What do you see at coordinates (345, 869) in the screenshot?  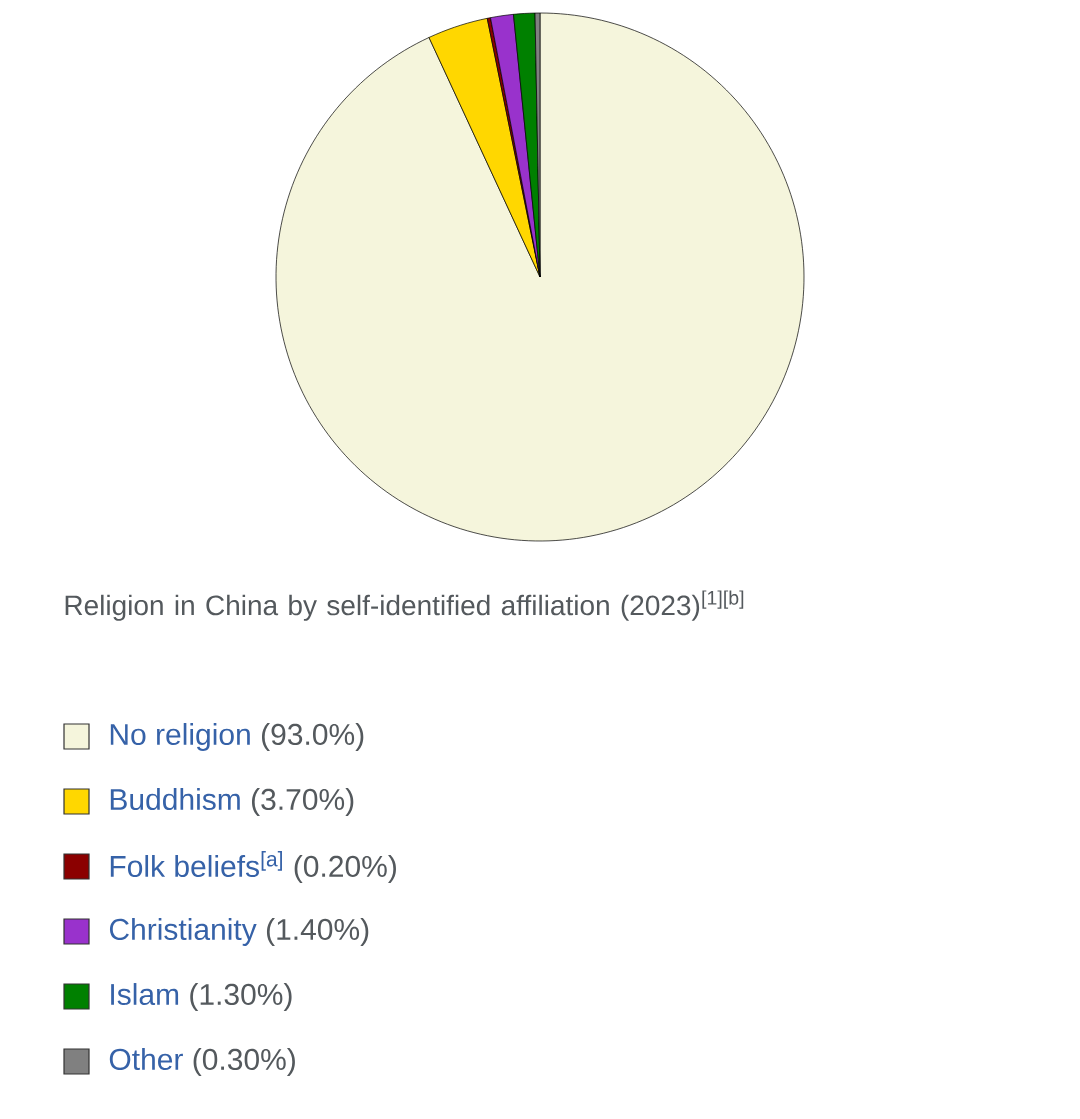 I see `data-label: (0.20%)` at bounding box center [345, 869].